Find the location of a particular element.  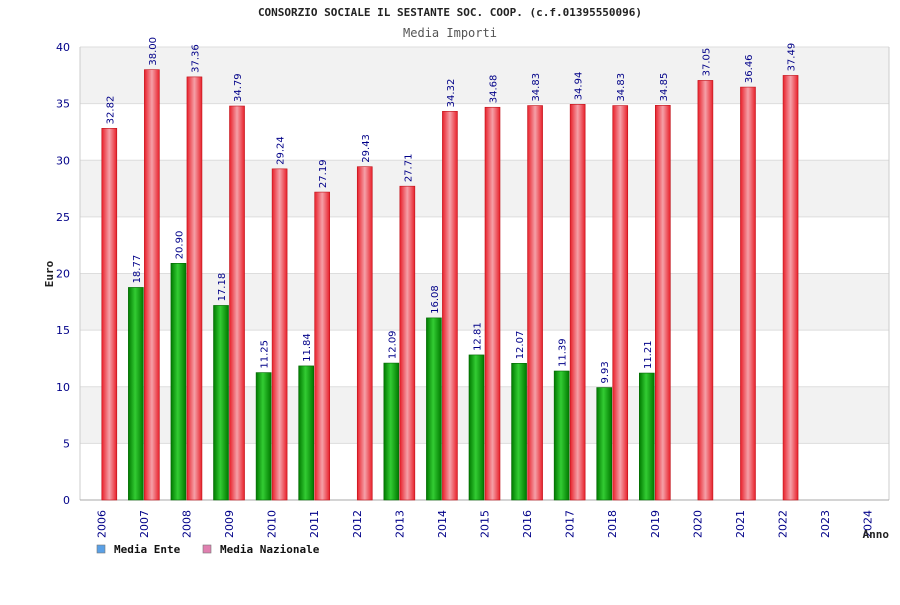

value-label-media-ente: 18.77 is located at coordinates (137, 269).